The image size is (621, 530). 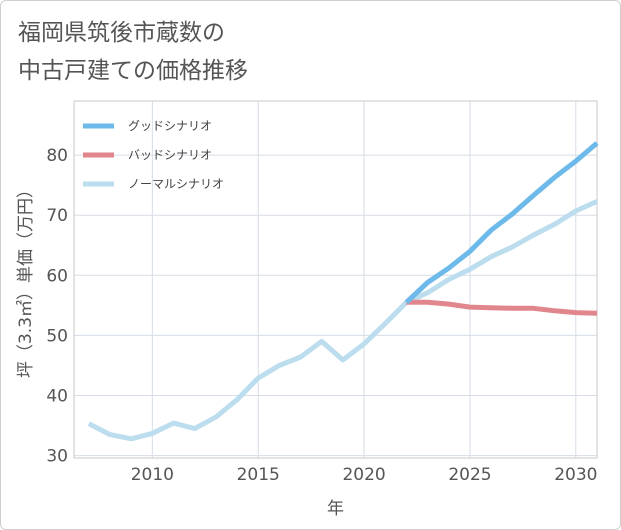 What do you see at coordinates (121, 33) in the screenshot?
I see `chart-title-line-1: 福岡県筑後市蔵数の` at bounding box center [121, 33].